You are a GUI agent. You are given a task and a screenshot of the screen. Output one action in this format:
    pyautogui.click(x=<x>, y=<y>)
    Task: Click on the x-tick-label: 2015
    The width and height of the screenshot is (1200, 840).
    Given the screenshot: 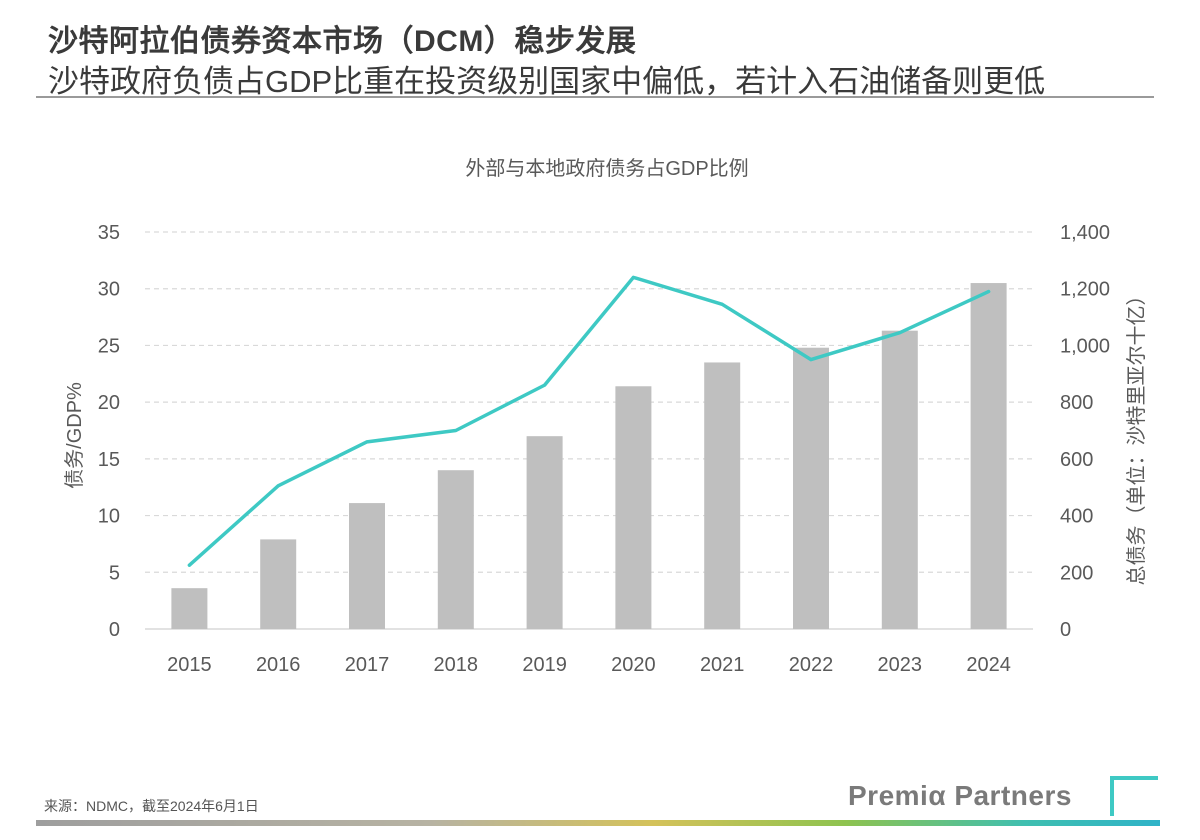 What is the action you would take?
    pyautogui.click(x=189, y=665)
    